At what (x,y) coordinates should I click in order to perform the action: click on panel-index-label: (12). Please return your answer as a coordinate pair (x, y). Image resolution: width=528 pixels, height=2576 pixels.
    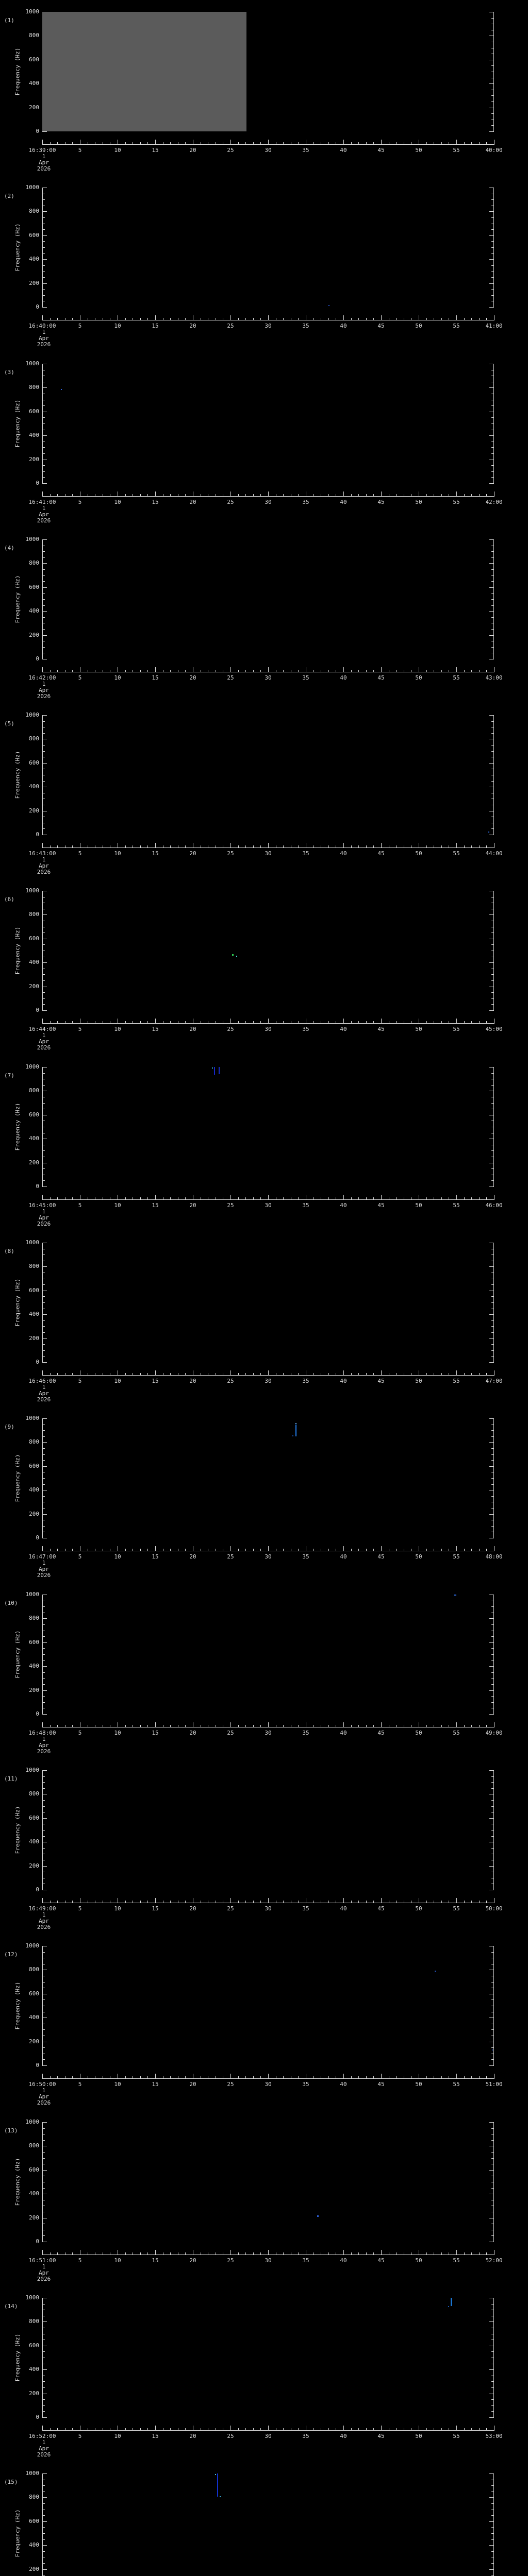
    Looking at the image, I should click on (11, 1954).